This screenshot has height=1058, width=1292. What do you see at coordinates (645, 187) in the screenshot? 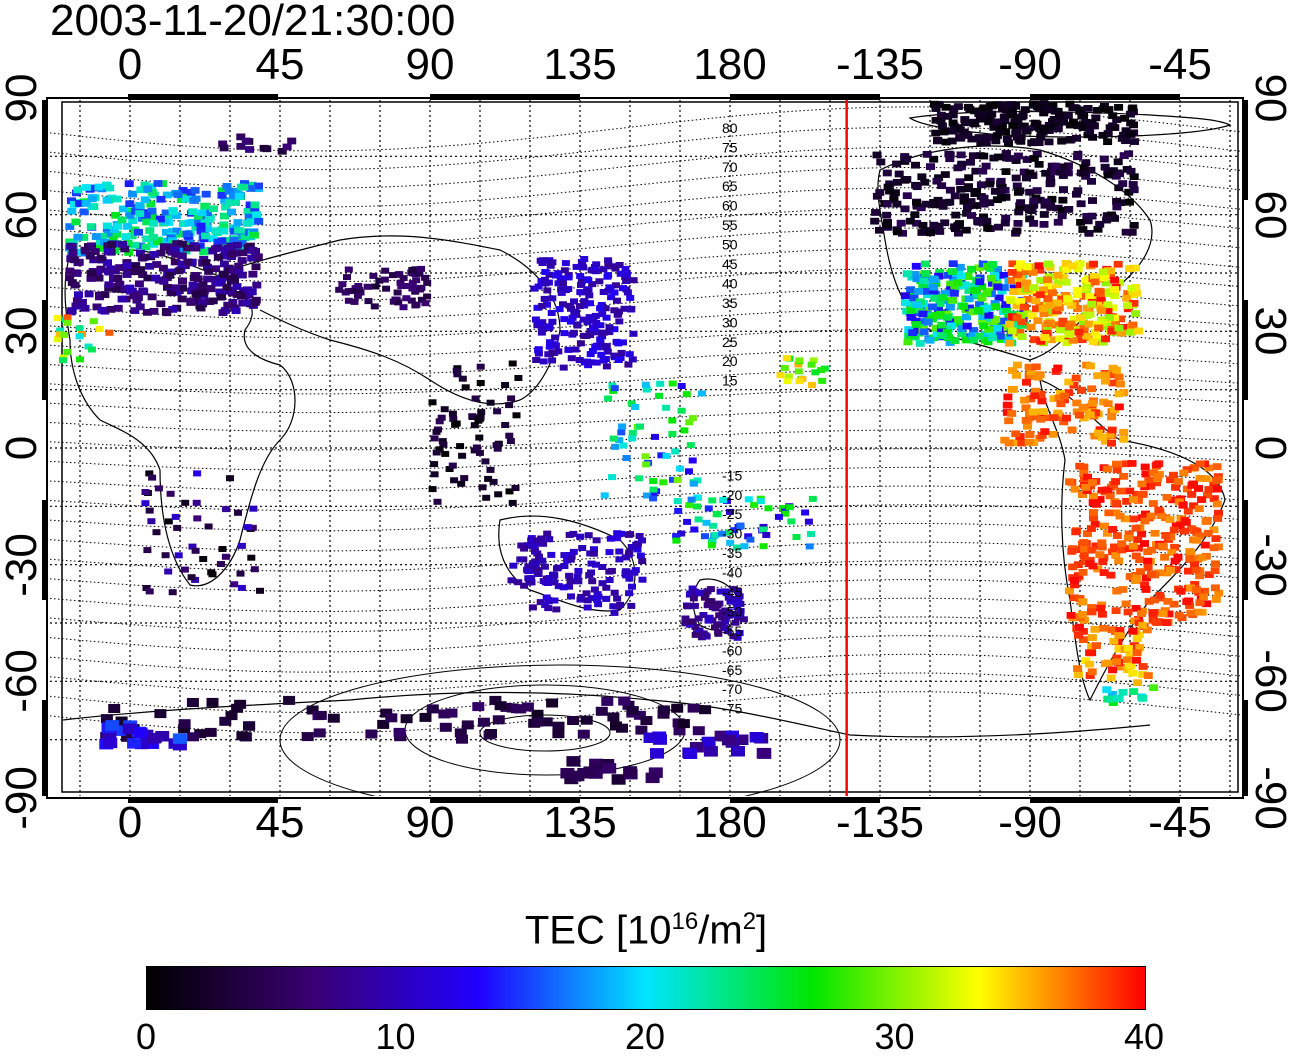
I see `magnetic-latitude-contour` at bounding box center [645, 187].